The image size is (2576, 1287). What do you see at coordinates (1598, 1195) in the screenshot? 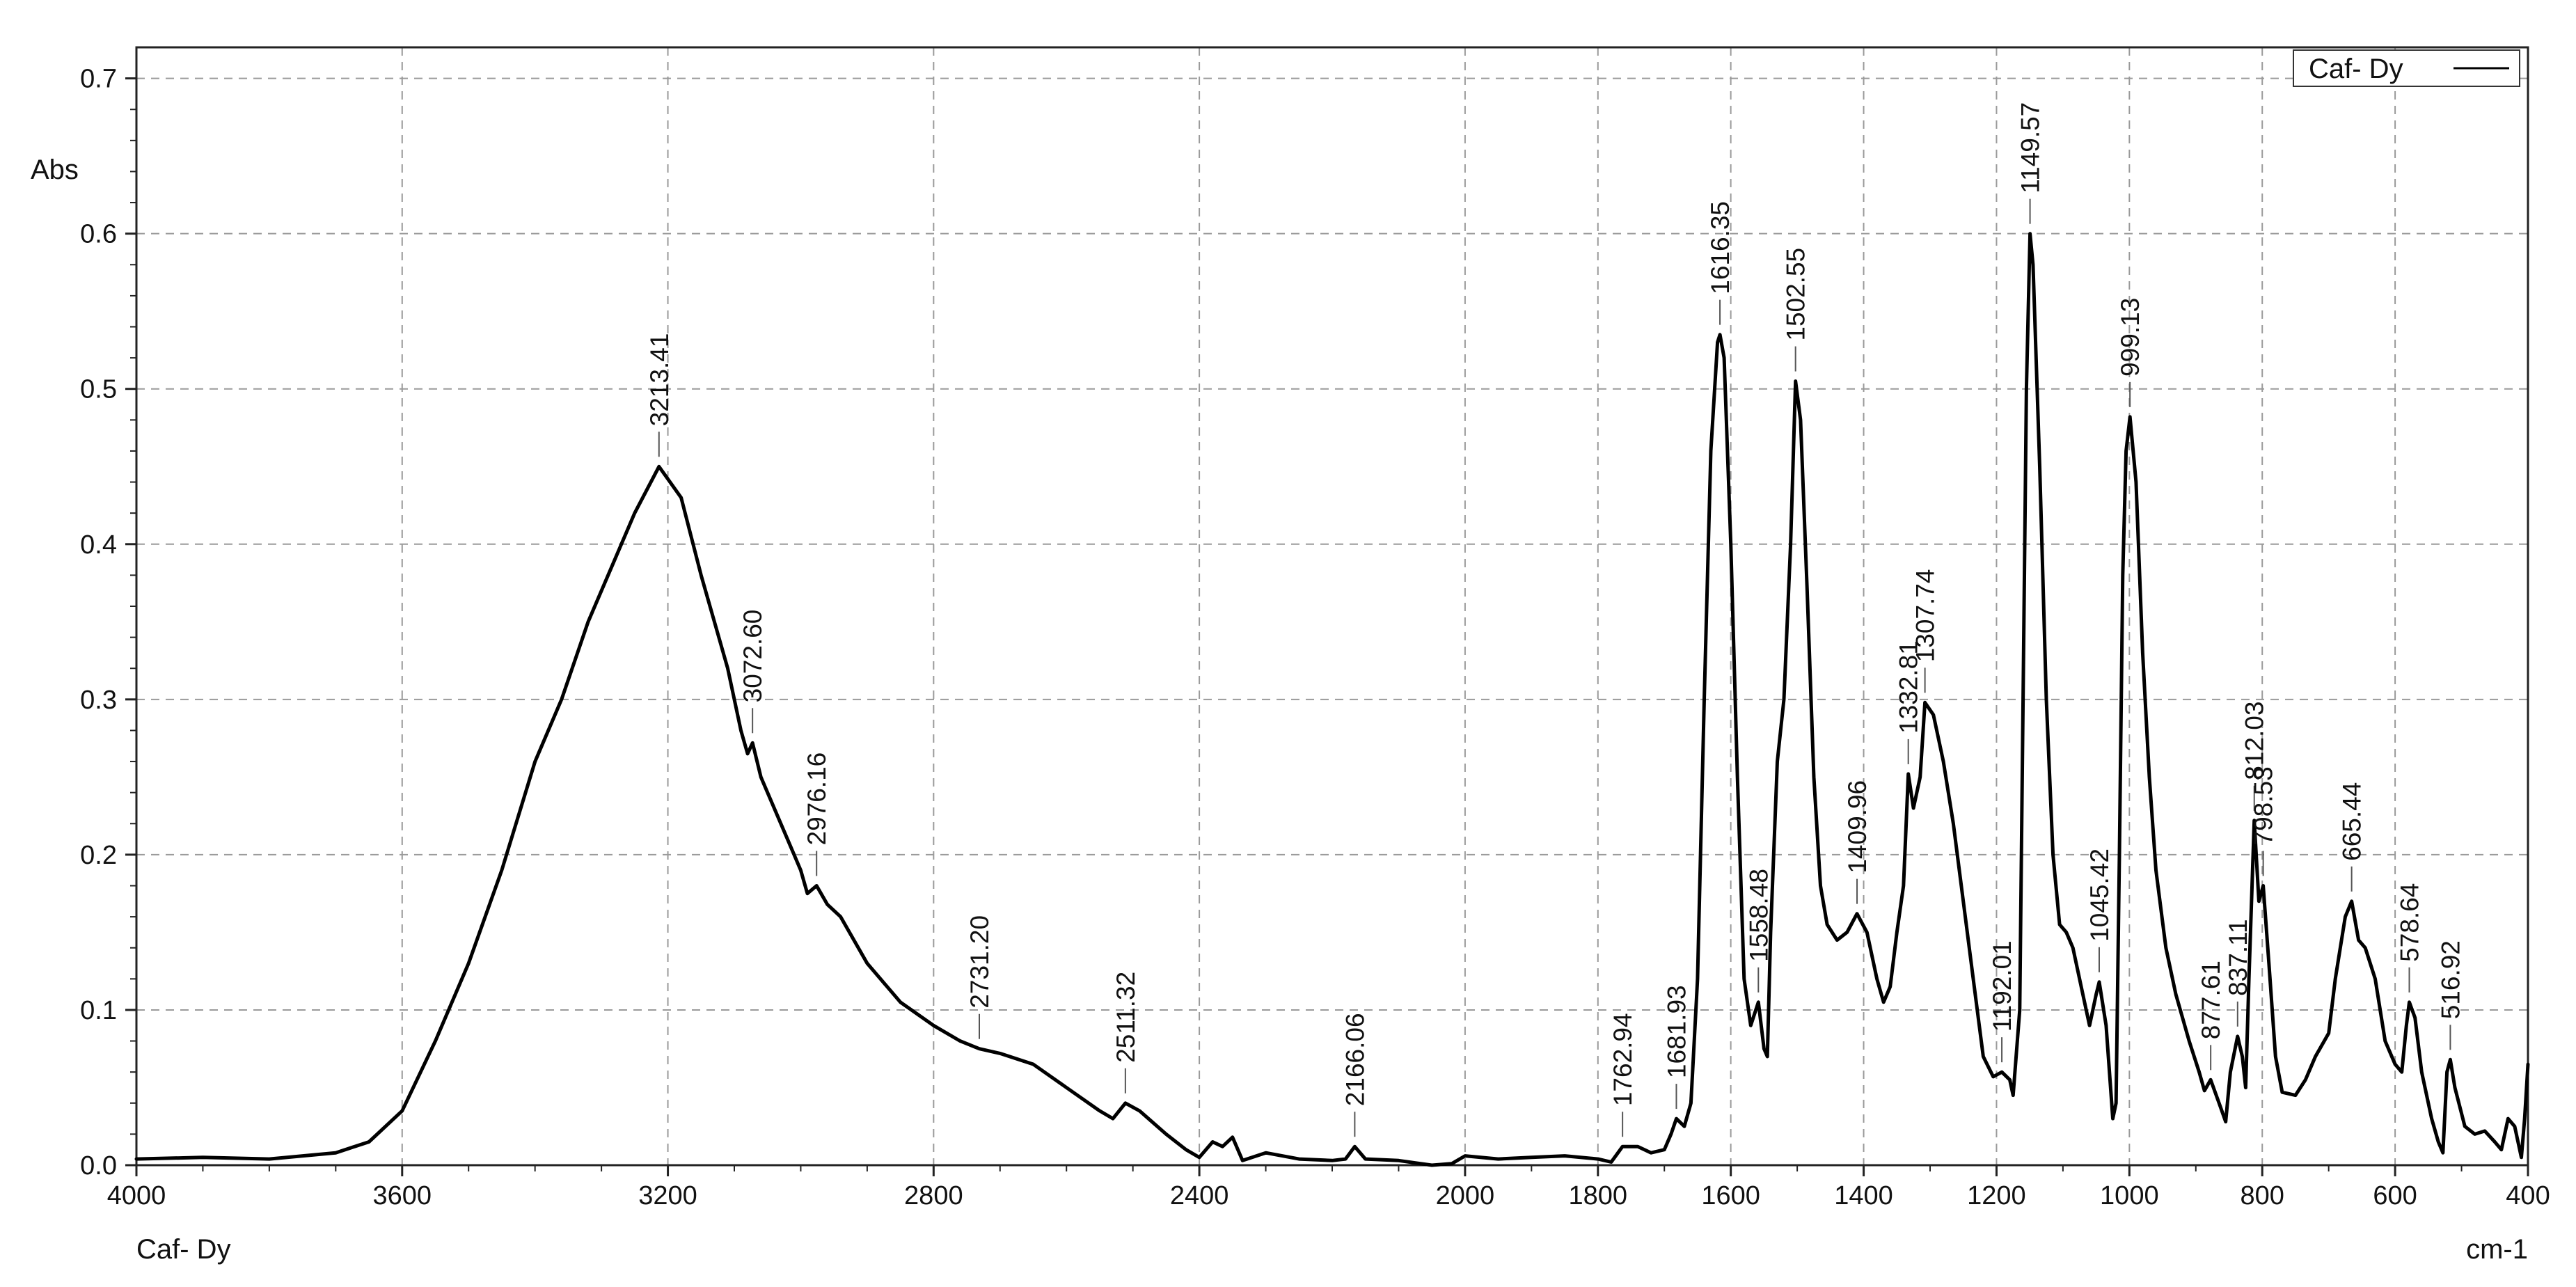
I see `x-tick-label: 1800` at bounding box center [1598, 1195].